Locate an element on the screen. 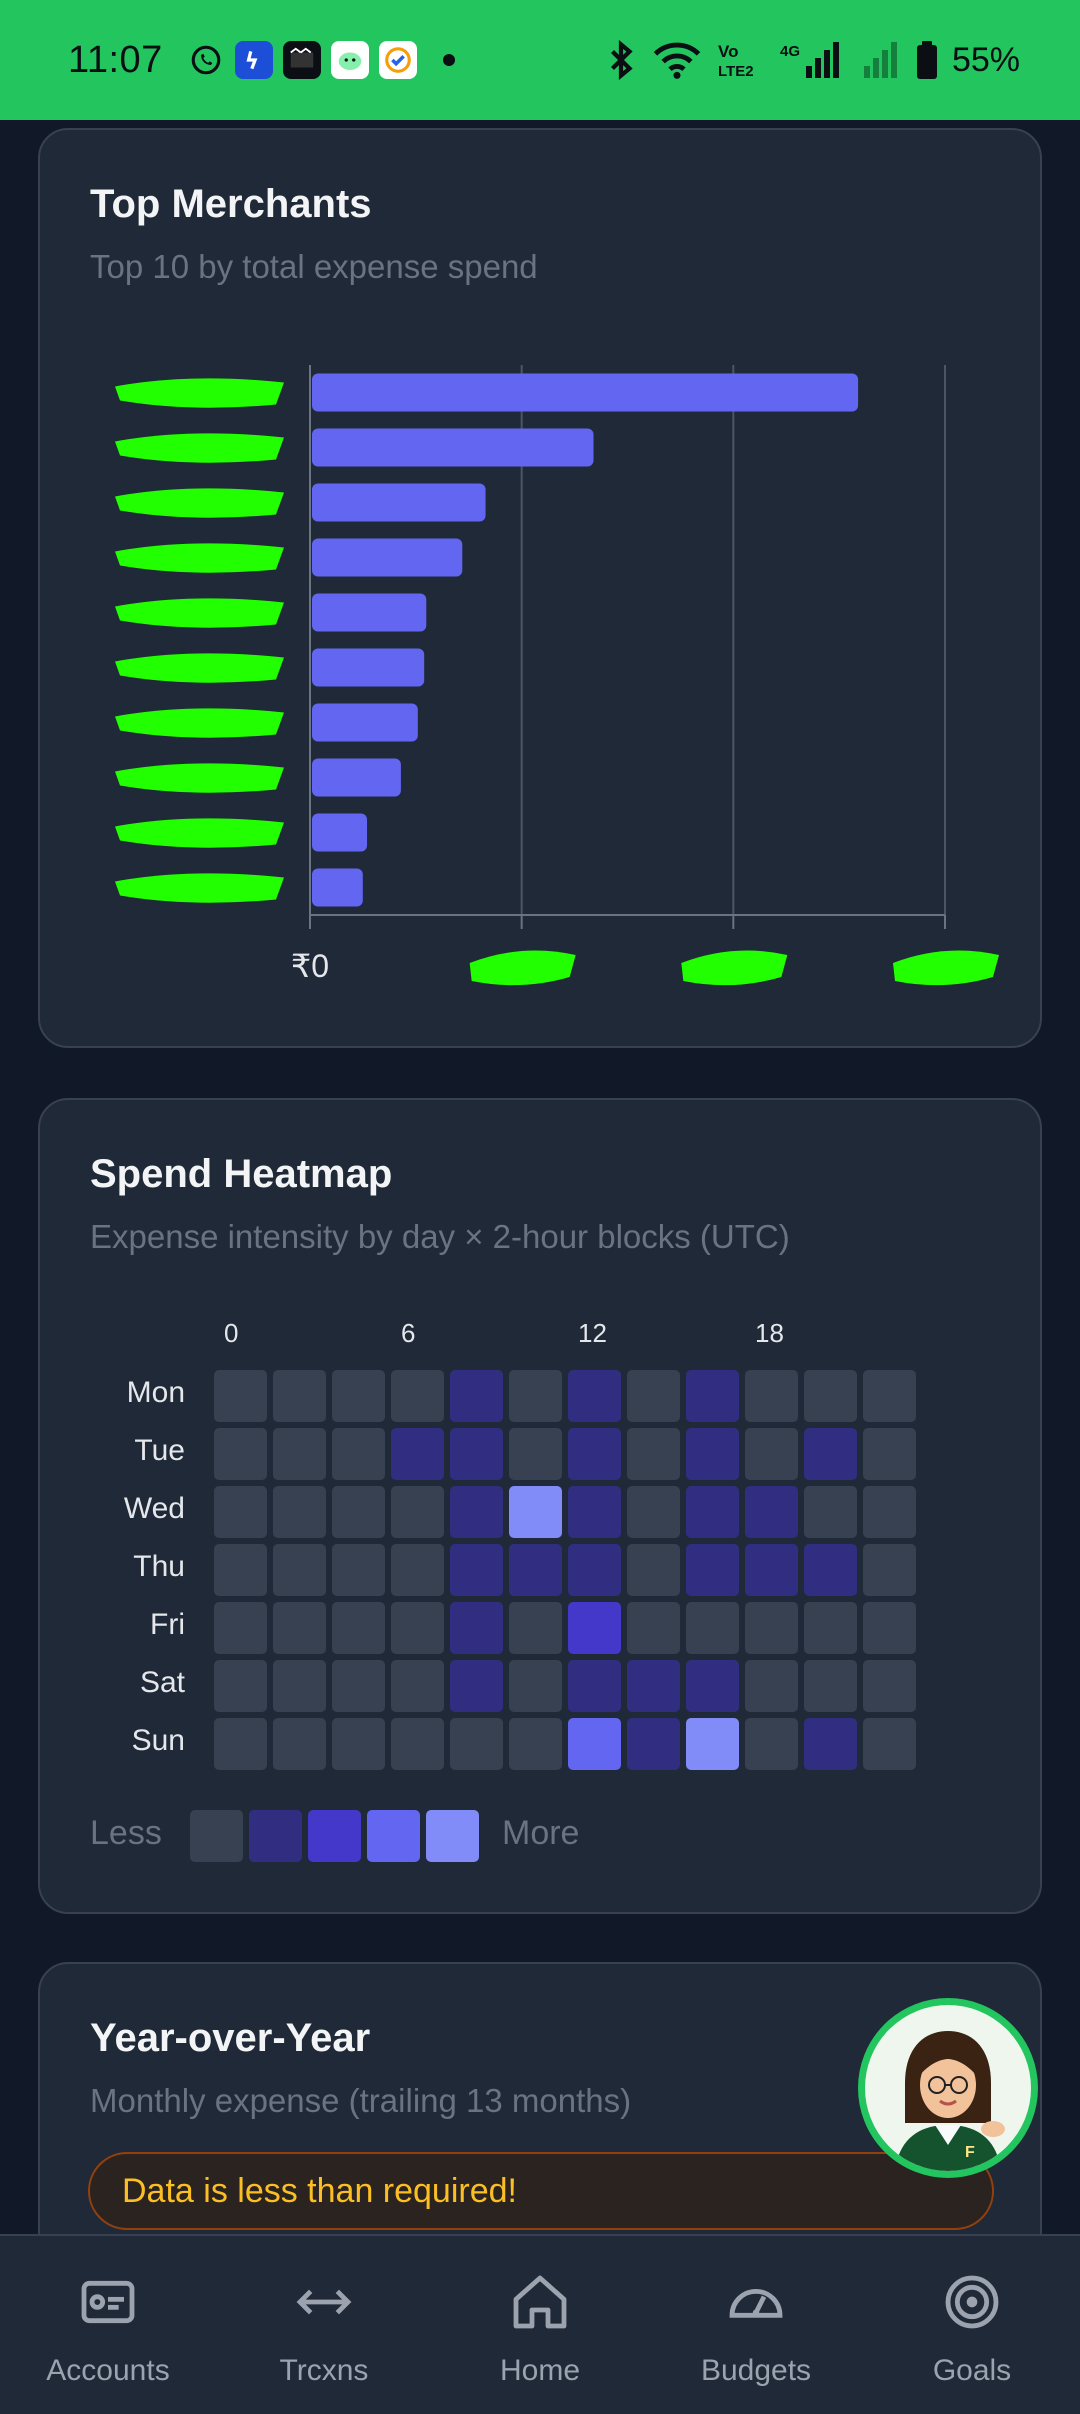  nav-transactions: Trcxns is located at coordinates (324, 2325).